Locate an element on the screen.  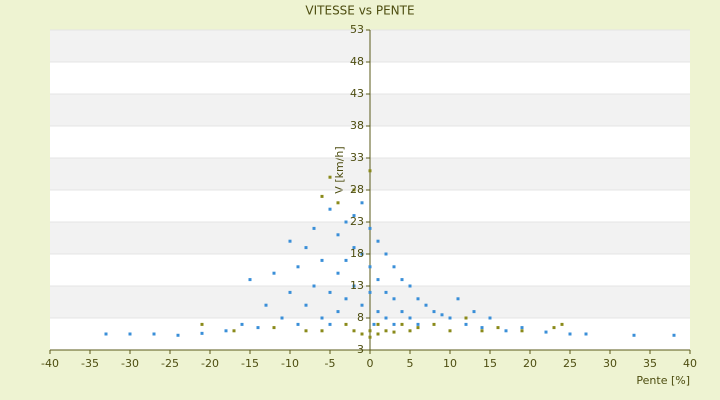
y-axis-label: V [km/h] is located at coordinates (339, 169).